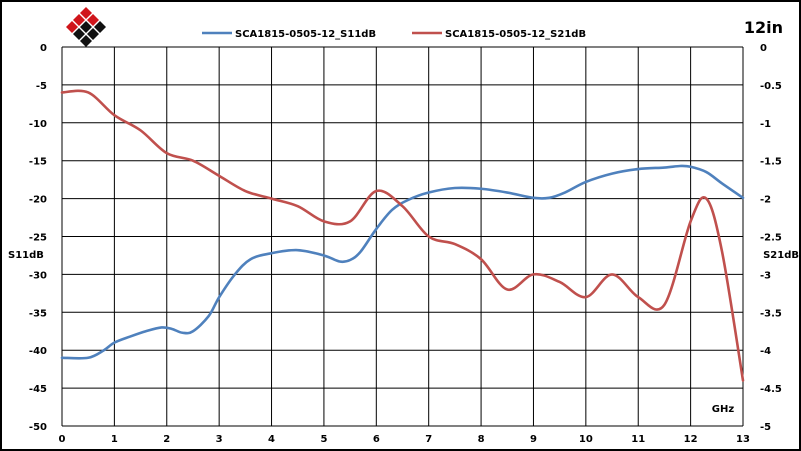 This screenshot has width=801, height=451. What do you see at coordinates (41, 86) in the screenshot?
I see `y-tick-label-left: -5` at bounding box center [41, 86].